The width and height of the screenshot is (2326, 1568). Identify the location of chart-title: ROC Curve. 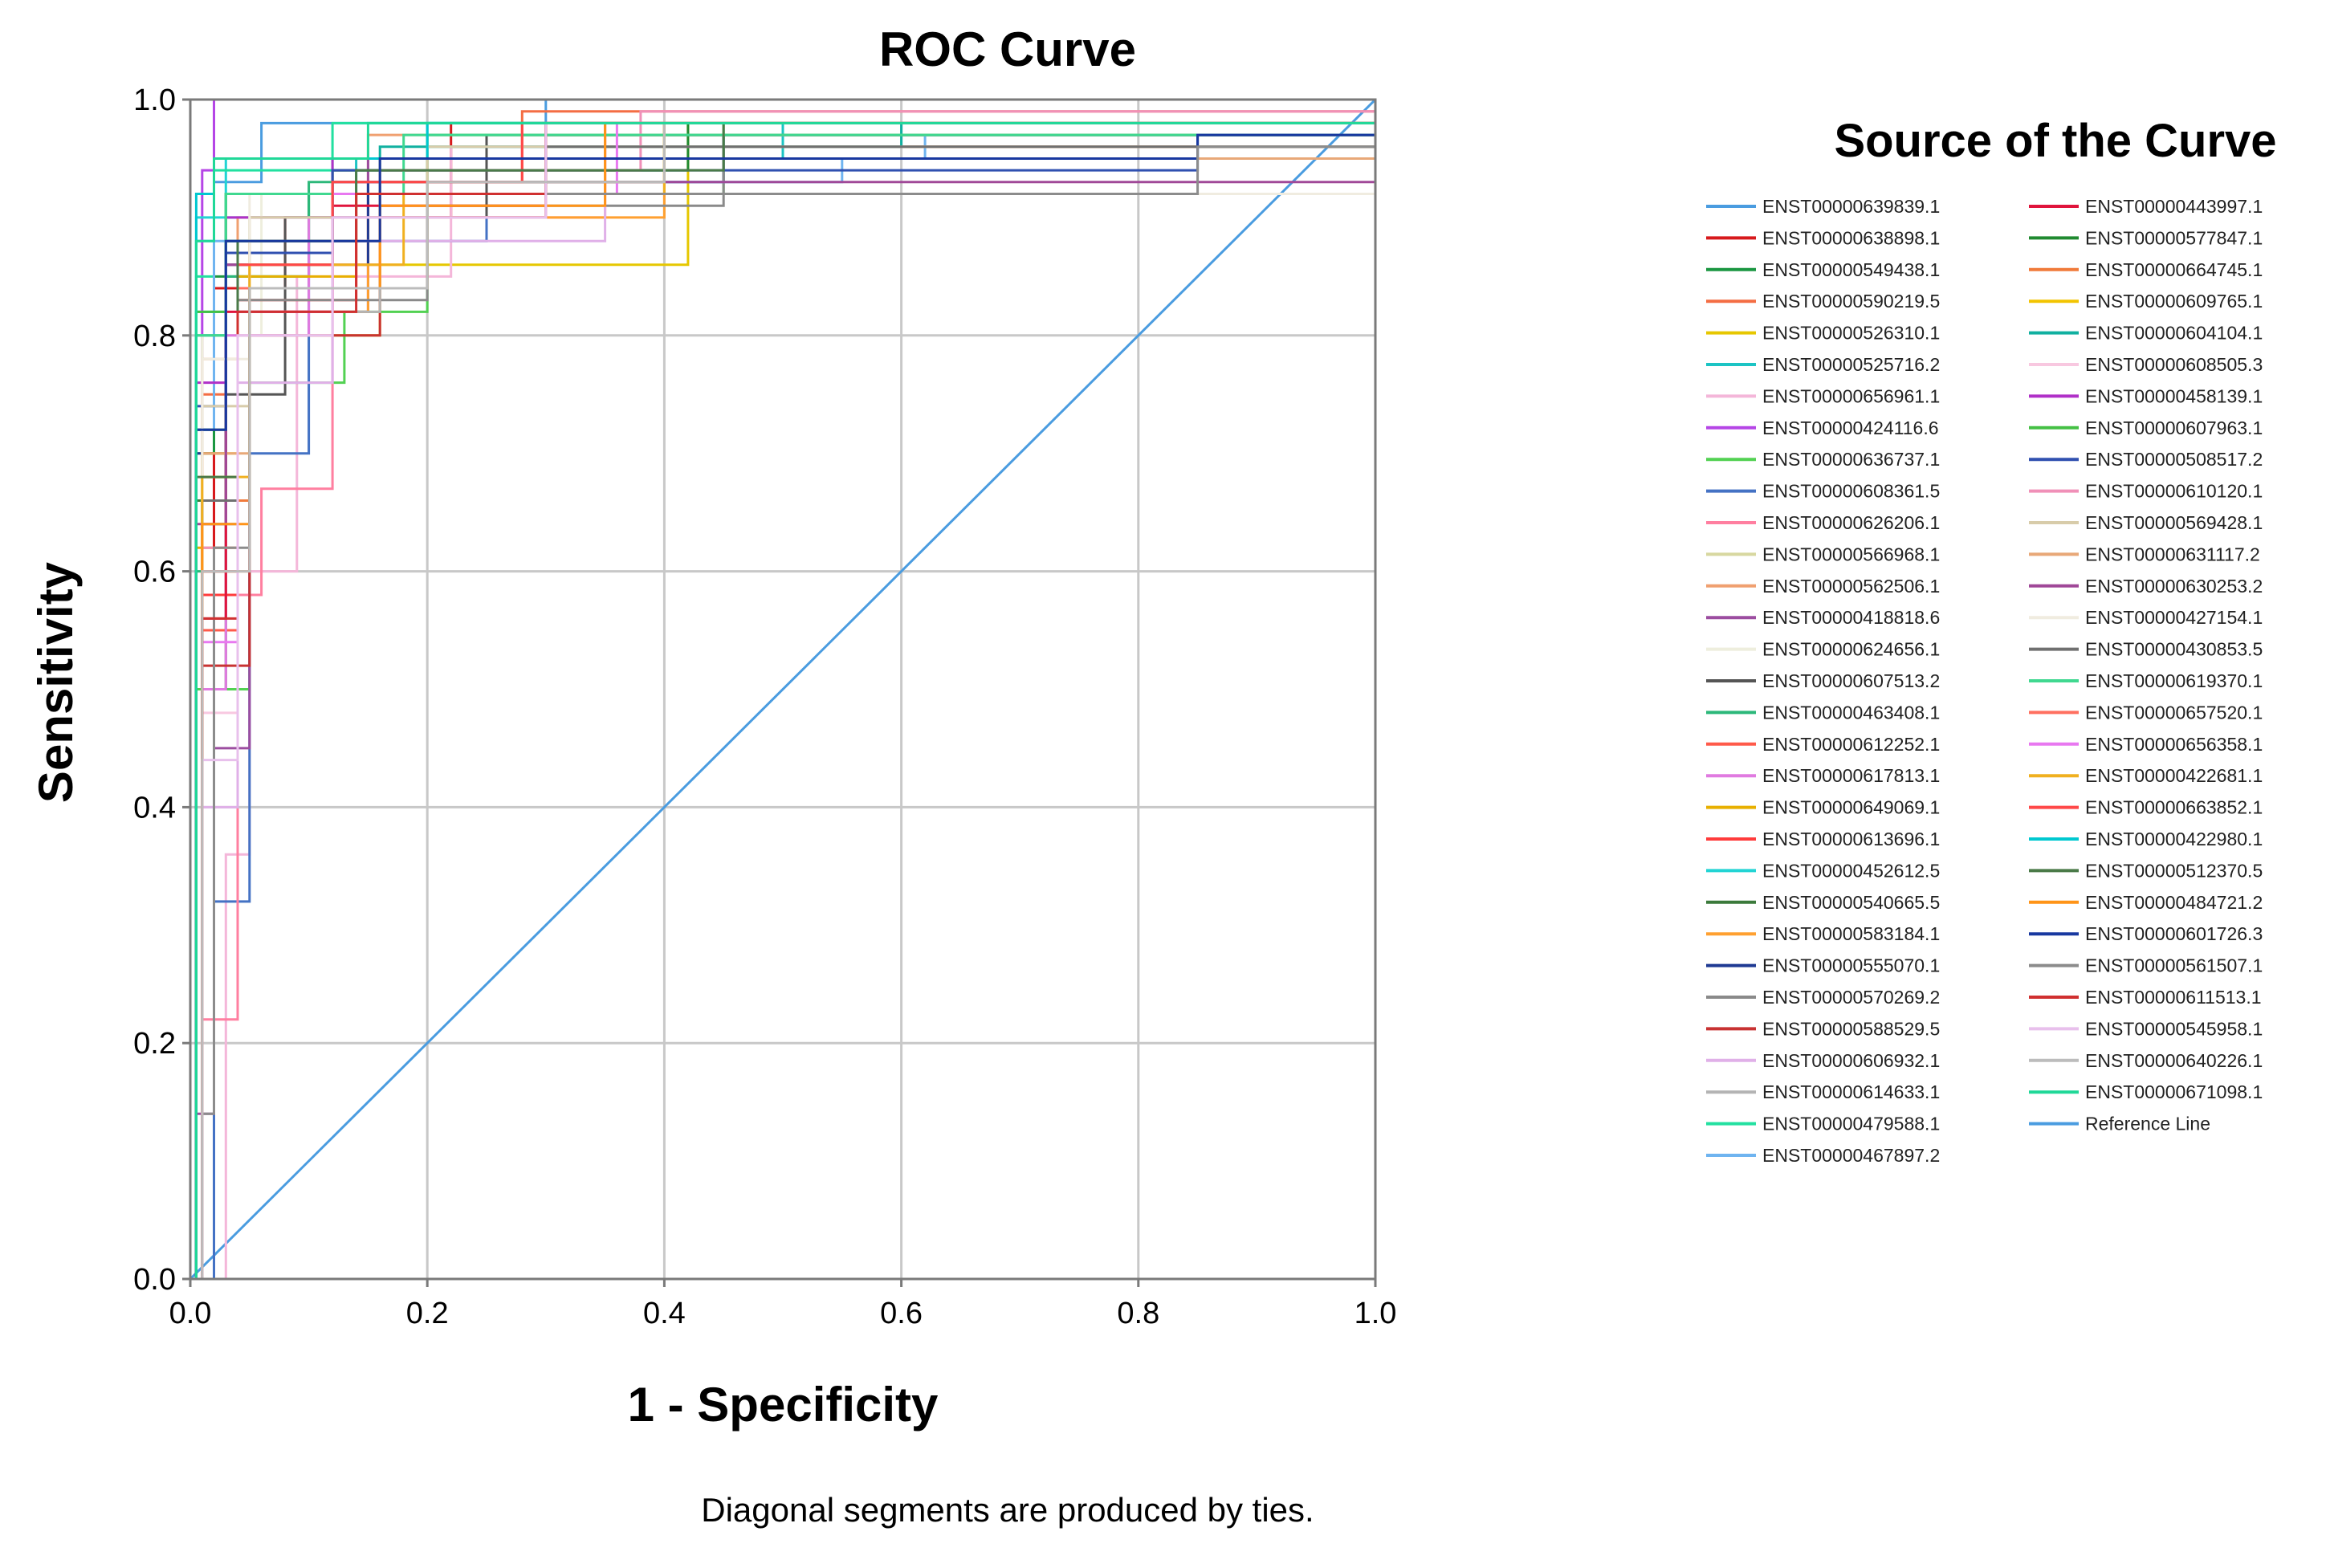
(1007, 49).